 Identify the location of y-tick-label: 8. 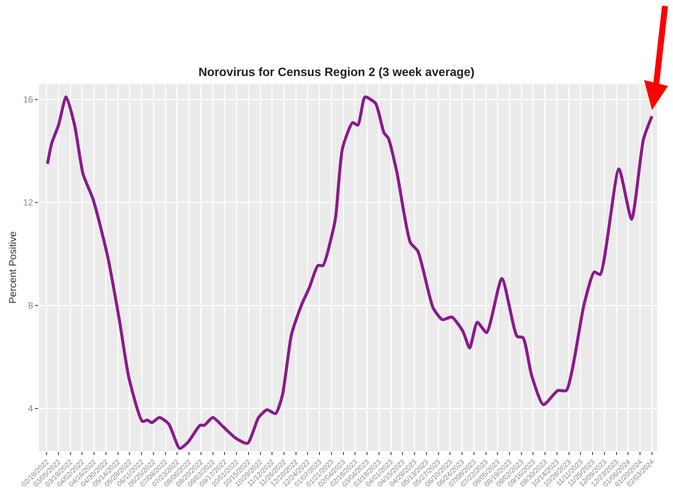
(31, 305).